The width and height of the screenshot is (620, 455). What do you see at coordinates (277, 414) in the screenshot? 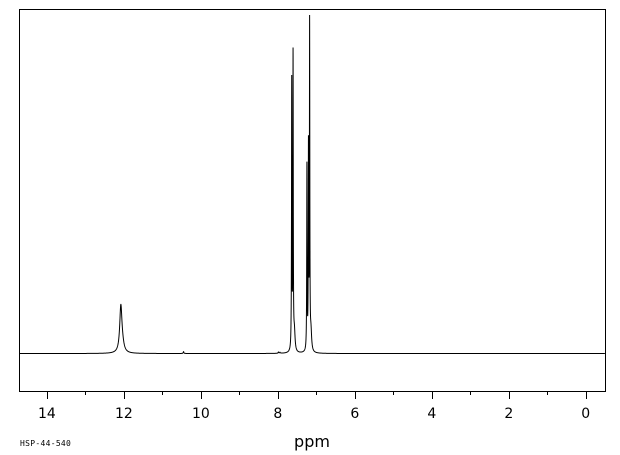
I see `x-tick-label: 8` at bounding box center [277, 414].